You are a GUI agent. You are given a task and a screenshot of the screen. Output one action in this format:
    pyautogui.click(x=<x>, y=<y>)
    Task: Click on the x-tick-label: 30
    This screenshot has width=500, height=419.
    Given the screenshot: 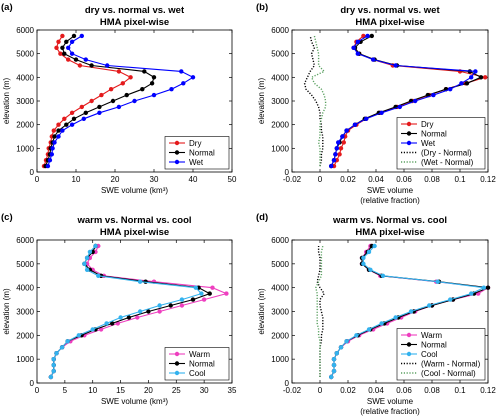 What is the action you would take?
    pyautogui.click(x=204, y=390)
    